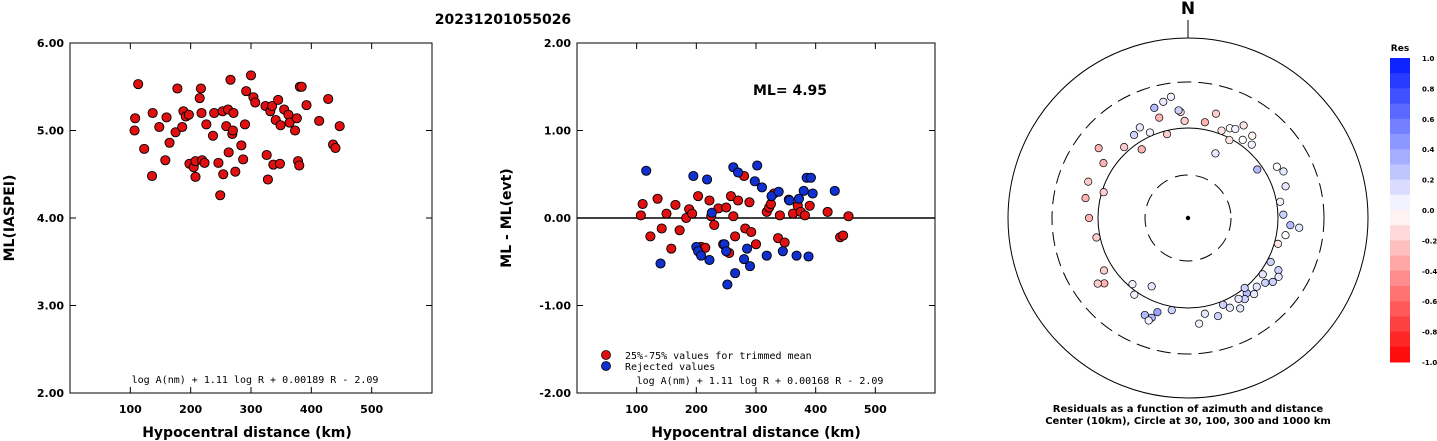 This screenshot has width=1437, height=441. I want to click on ring-300km, so click(1188, 218).